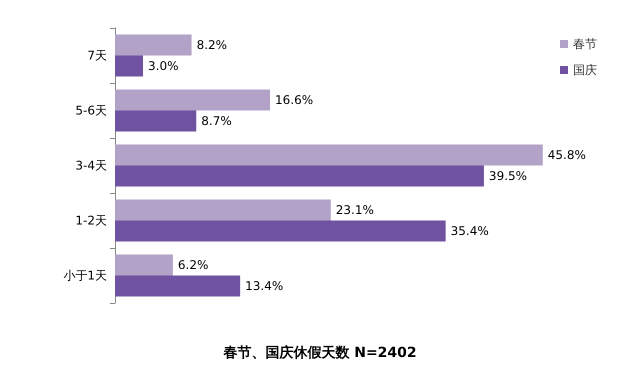 This screenshot has width=640, height=381. What do you see at coordinates (294, 100) in the screenshot?
I see `data-label: 16.6%` at bounding box center [294, 100].